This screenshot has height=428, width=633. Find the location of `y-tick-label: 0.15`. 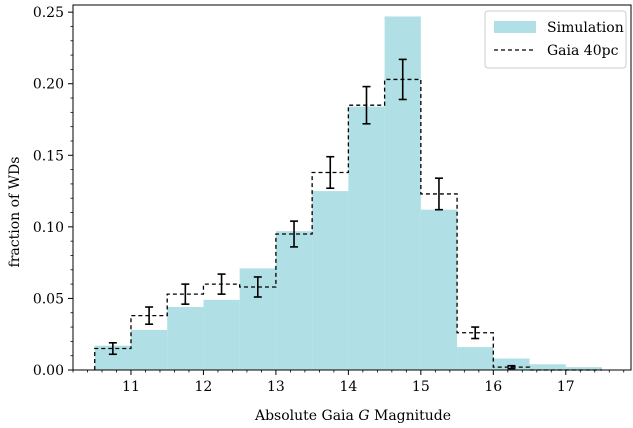

y-tick-label: 0.15 is located at coordinates (48, 156).